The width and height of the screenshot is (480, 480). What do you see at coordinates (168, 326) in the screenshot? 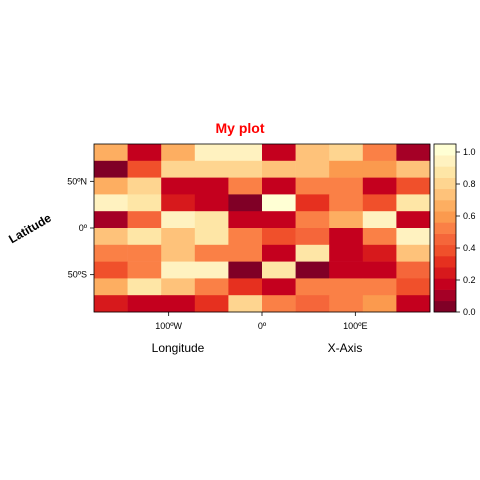
I see `x-tick-label: 100ºW` at bounding box center [168, 326].